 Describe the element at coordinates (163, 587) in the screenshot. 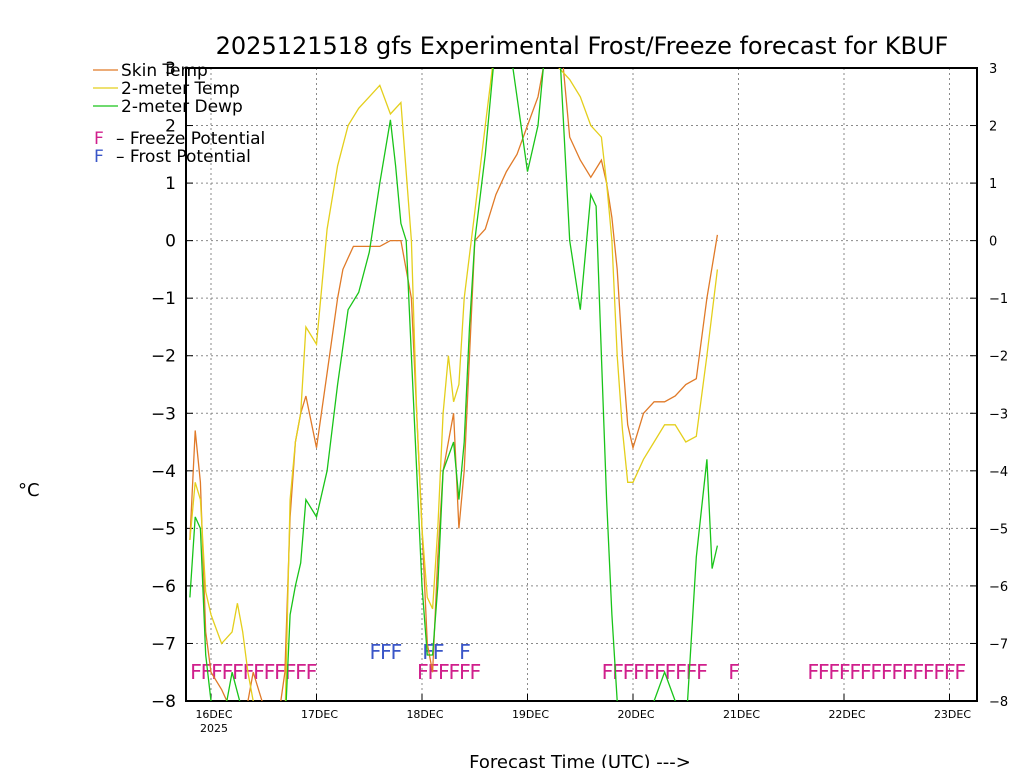

I see `y-tick-label: −6` at that location.